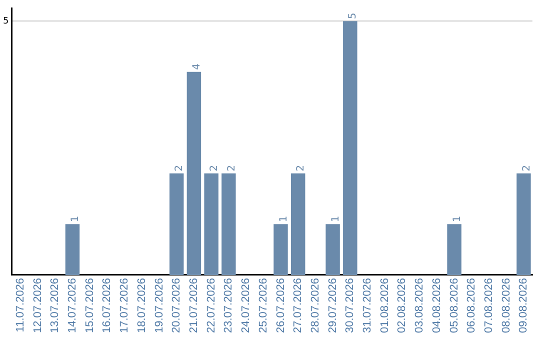 The height and width of the screenshot is (340, 540). What do you see at coordinates (353, 16) in the screenshot?
I see `data-label: 5` at bounding box center [353, 16].